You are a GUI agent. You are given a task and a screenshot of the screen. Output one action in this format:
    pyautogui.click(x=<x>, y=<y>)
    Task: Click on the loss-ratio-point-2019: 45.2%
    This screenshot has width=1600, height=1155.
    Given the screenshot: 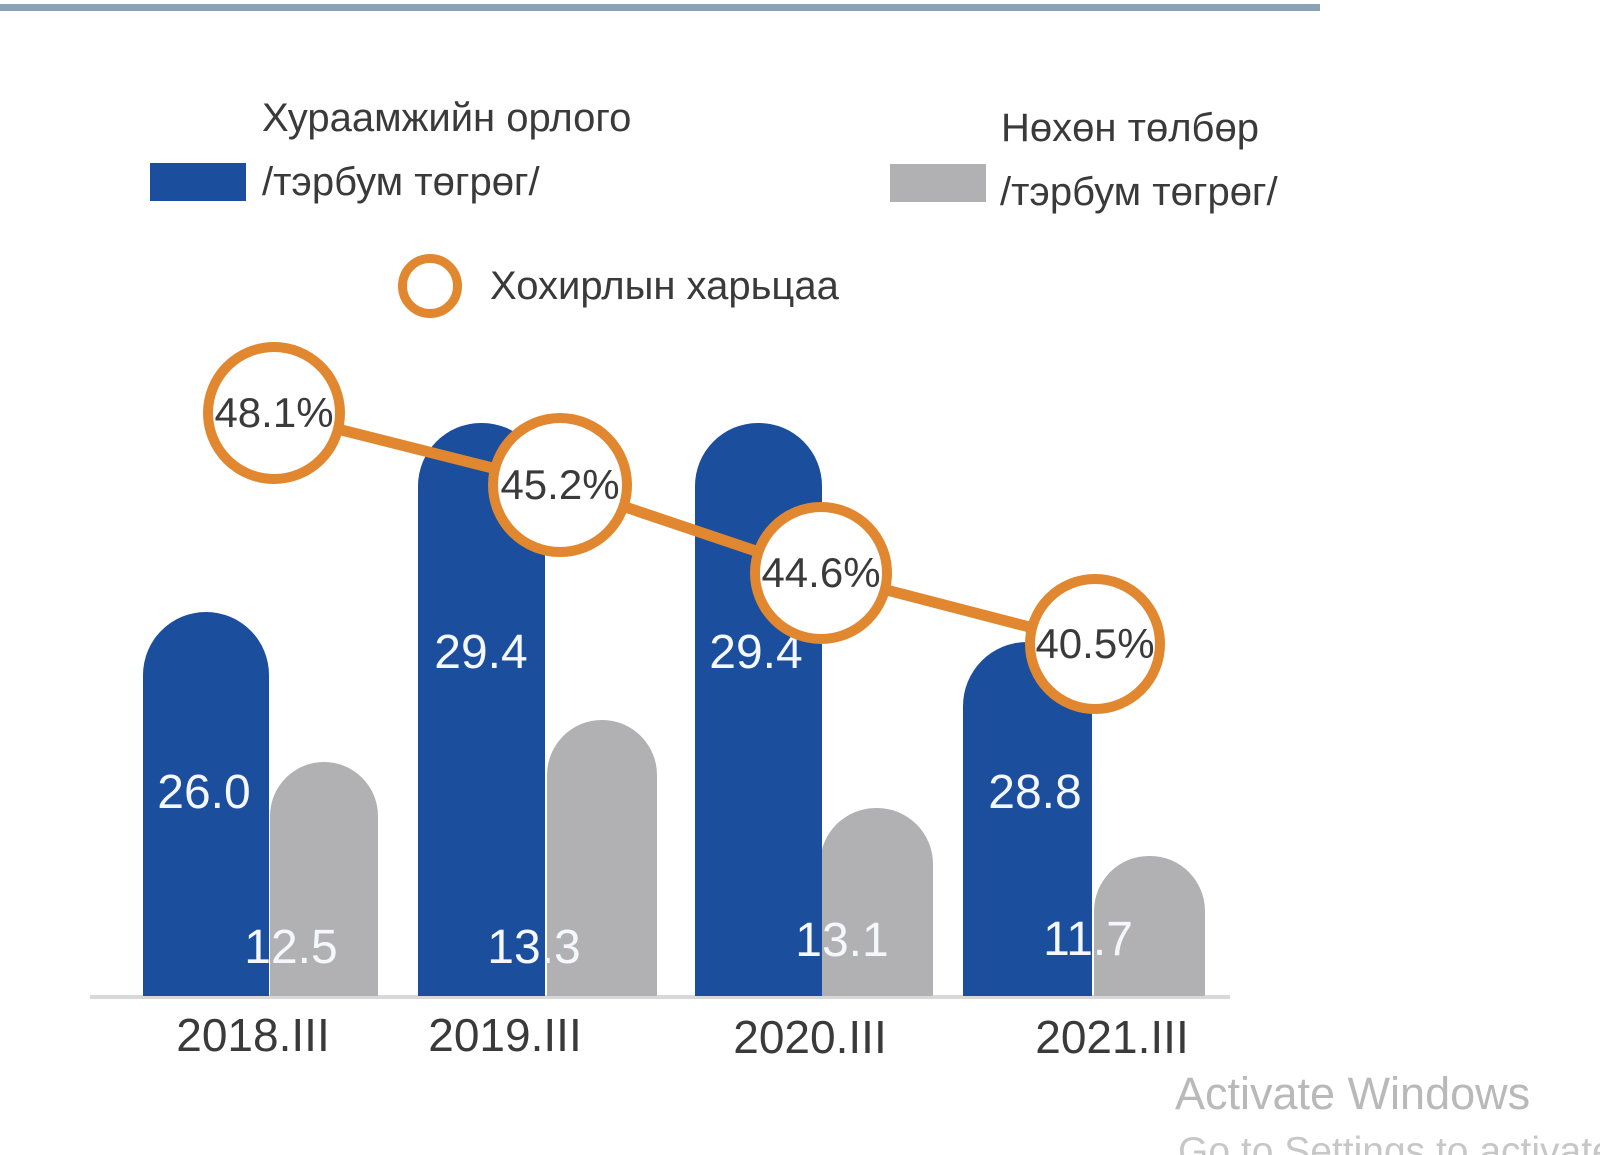 What is the action you would take?
    pyautogui.click(x=560, y=485)
    